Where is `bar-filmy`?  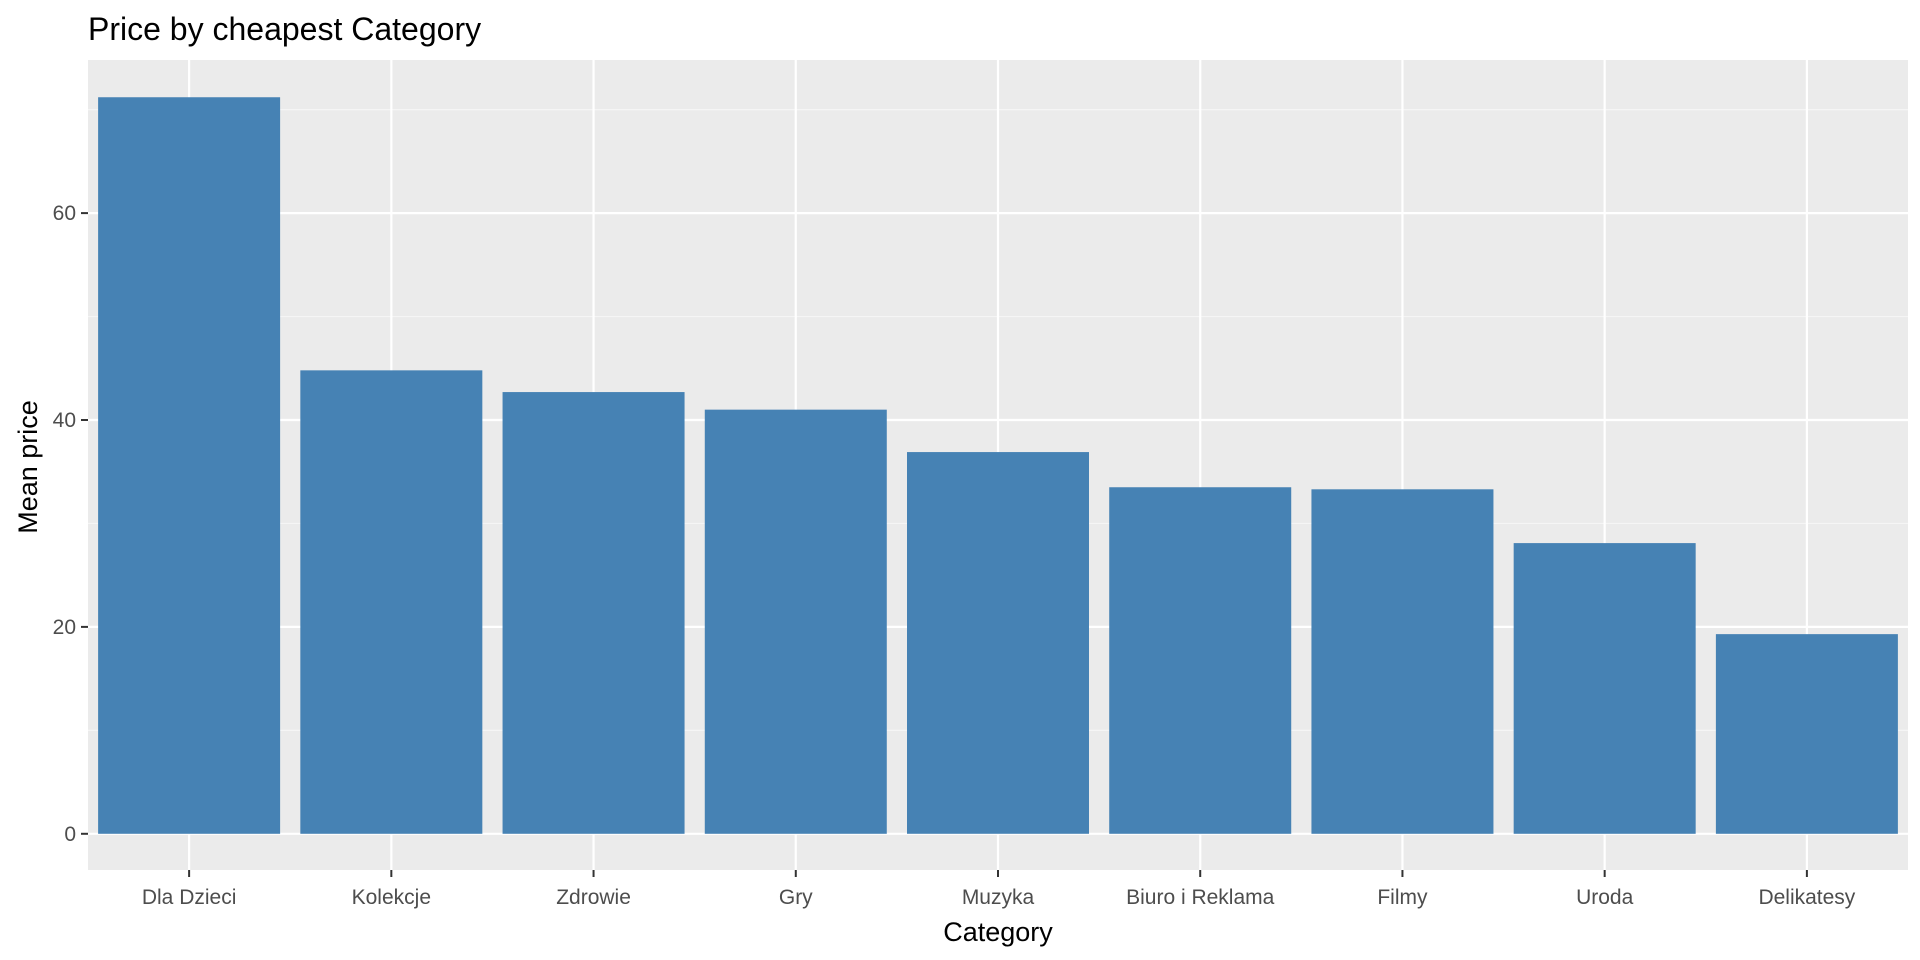 bar-filmy is located at coordinates (1402, 661).